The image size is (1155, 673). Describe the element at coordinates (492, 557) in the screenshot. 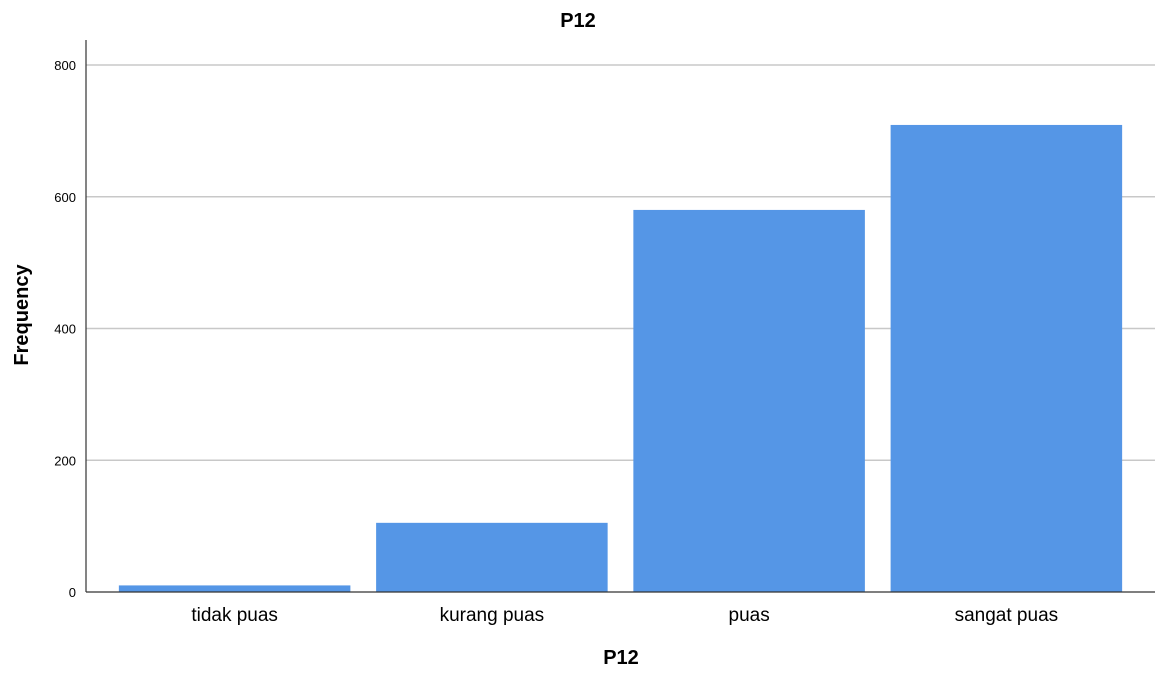

I see `bar-kurang-puas` at that location.